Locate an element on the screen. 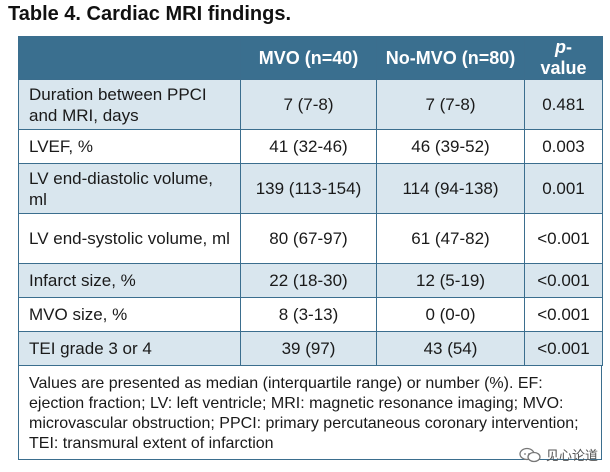 The height and width of the screenshot is (472, 610). cell-no-mvo: 114 (94-138) is located at coordinates (450, 188).